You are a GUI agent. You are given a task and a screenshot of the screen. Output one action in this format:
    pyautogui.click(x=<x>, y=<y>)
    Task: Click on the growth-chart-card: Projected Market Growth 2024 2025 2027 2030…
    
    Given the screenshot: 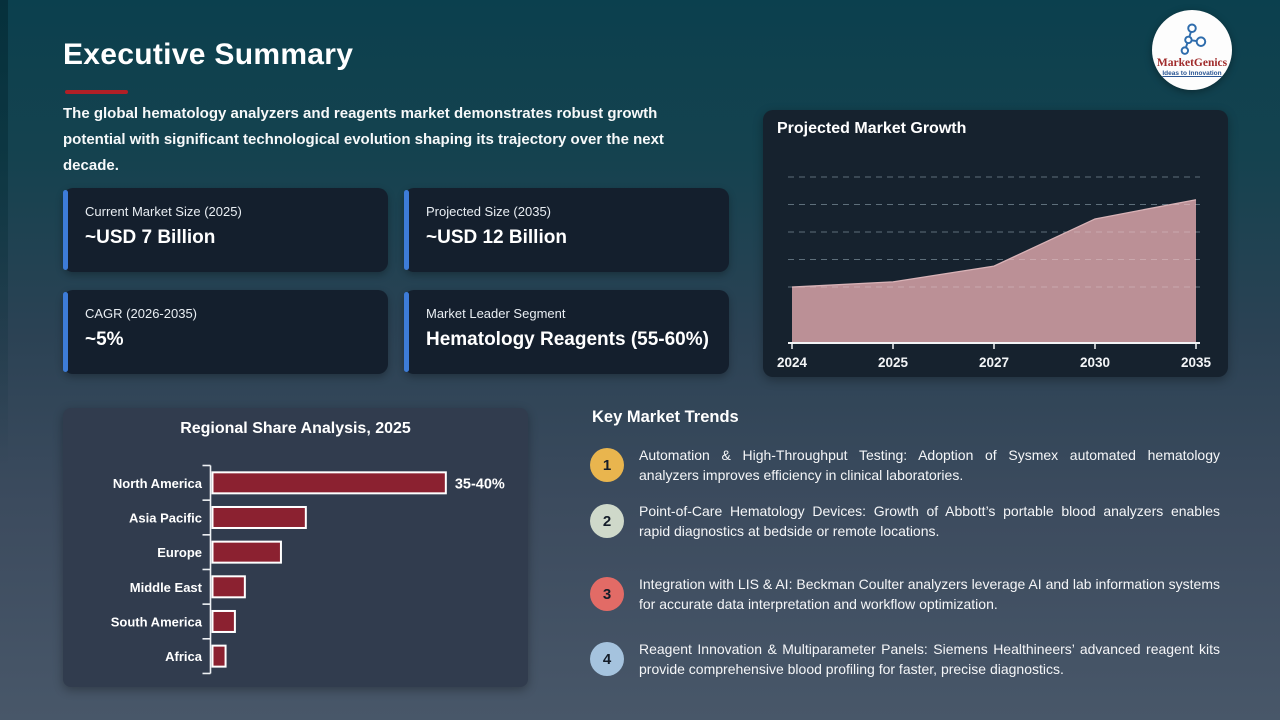 What is the action you would take?
    pyautogui.click(x=995, y=243)
    